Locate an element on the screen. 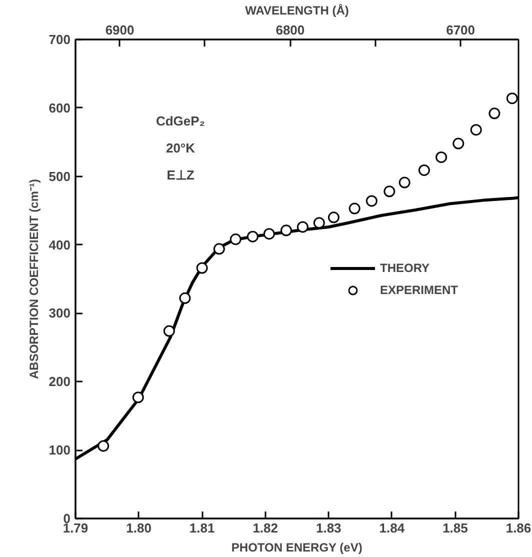 This screenshot has width=532, height=557. y-tick-label: 500 is located at coordinates (59, 176).